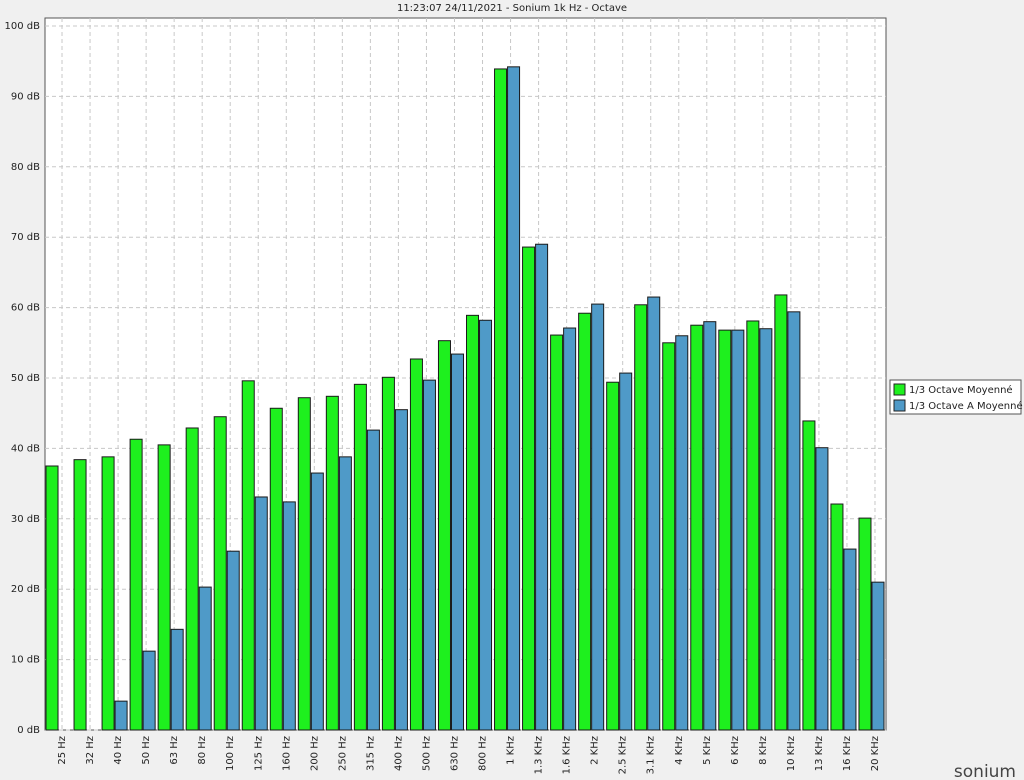 The image size is (1024, 780). I want to click on y-tick-label: 50 dB, so click(25, 378).